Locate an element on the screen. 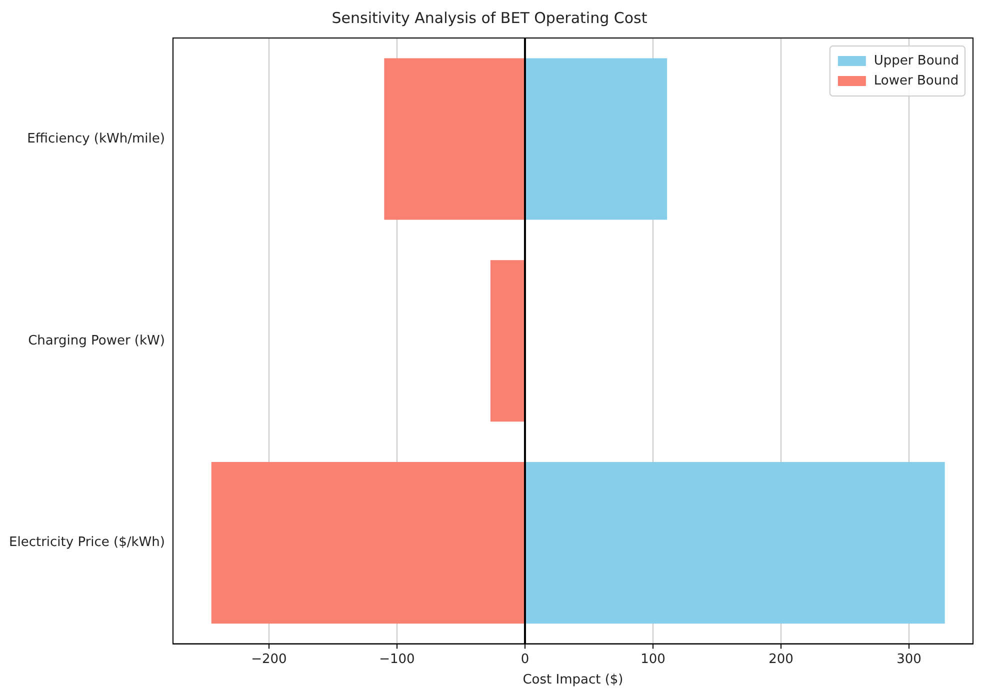 Image resolution: width=987 pixels, height=692 pixels. x-tick-label: 0 is located at coordinates (525, 659).